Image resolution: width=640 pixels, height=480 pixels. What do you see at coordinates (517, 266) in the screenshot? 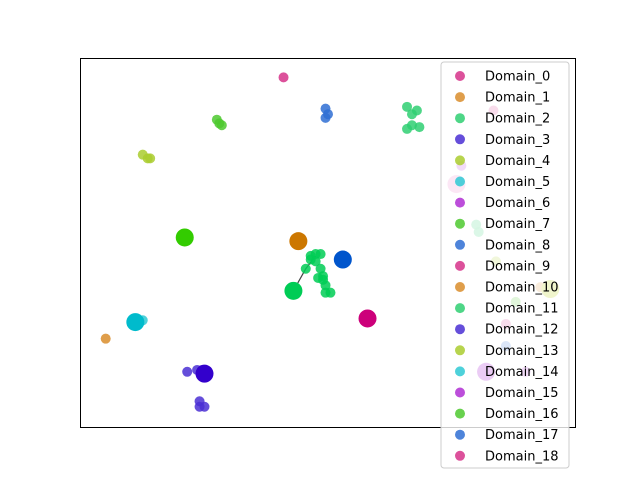
I see `legend-label-domain-9: Domain_9` at bounding box center [517, 266].